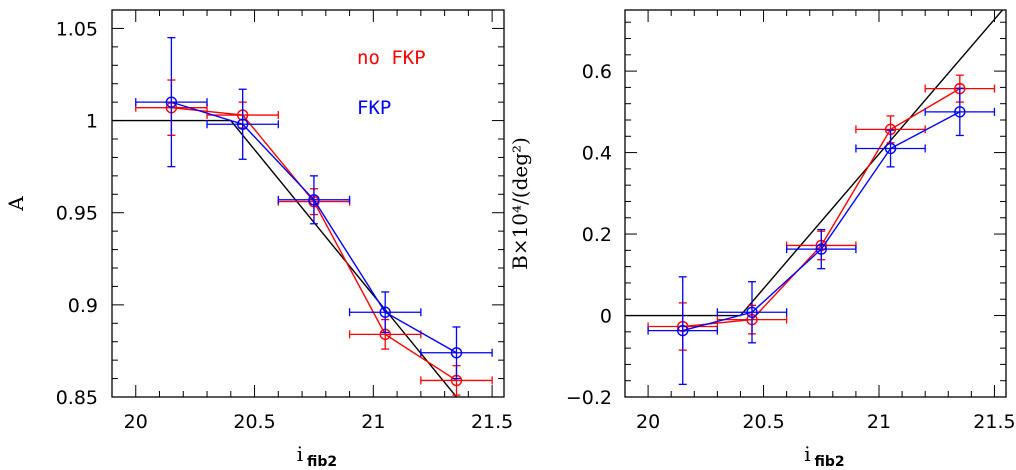  What do you see at coordinates (994, 422) in the screenshot?
I see `right-x-tick-label: 21.5` at bounding box center [994, 422].